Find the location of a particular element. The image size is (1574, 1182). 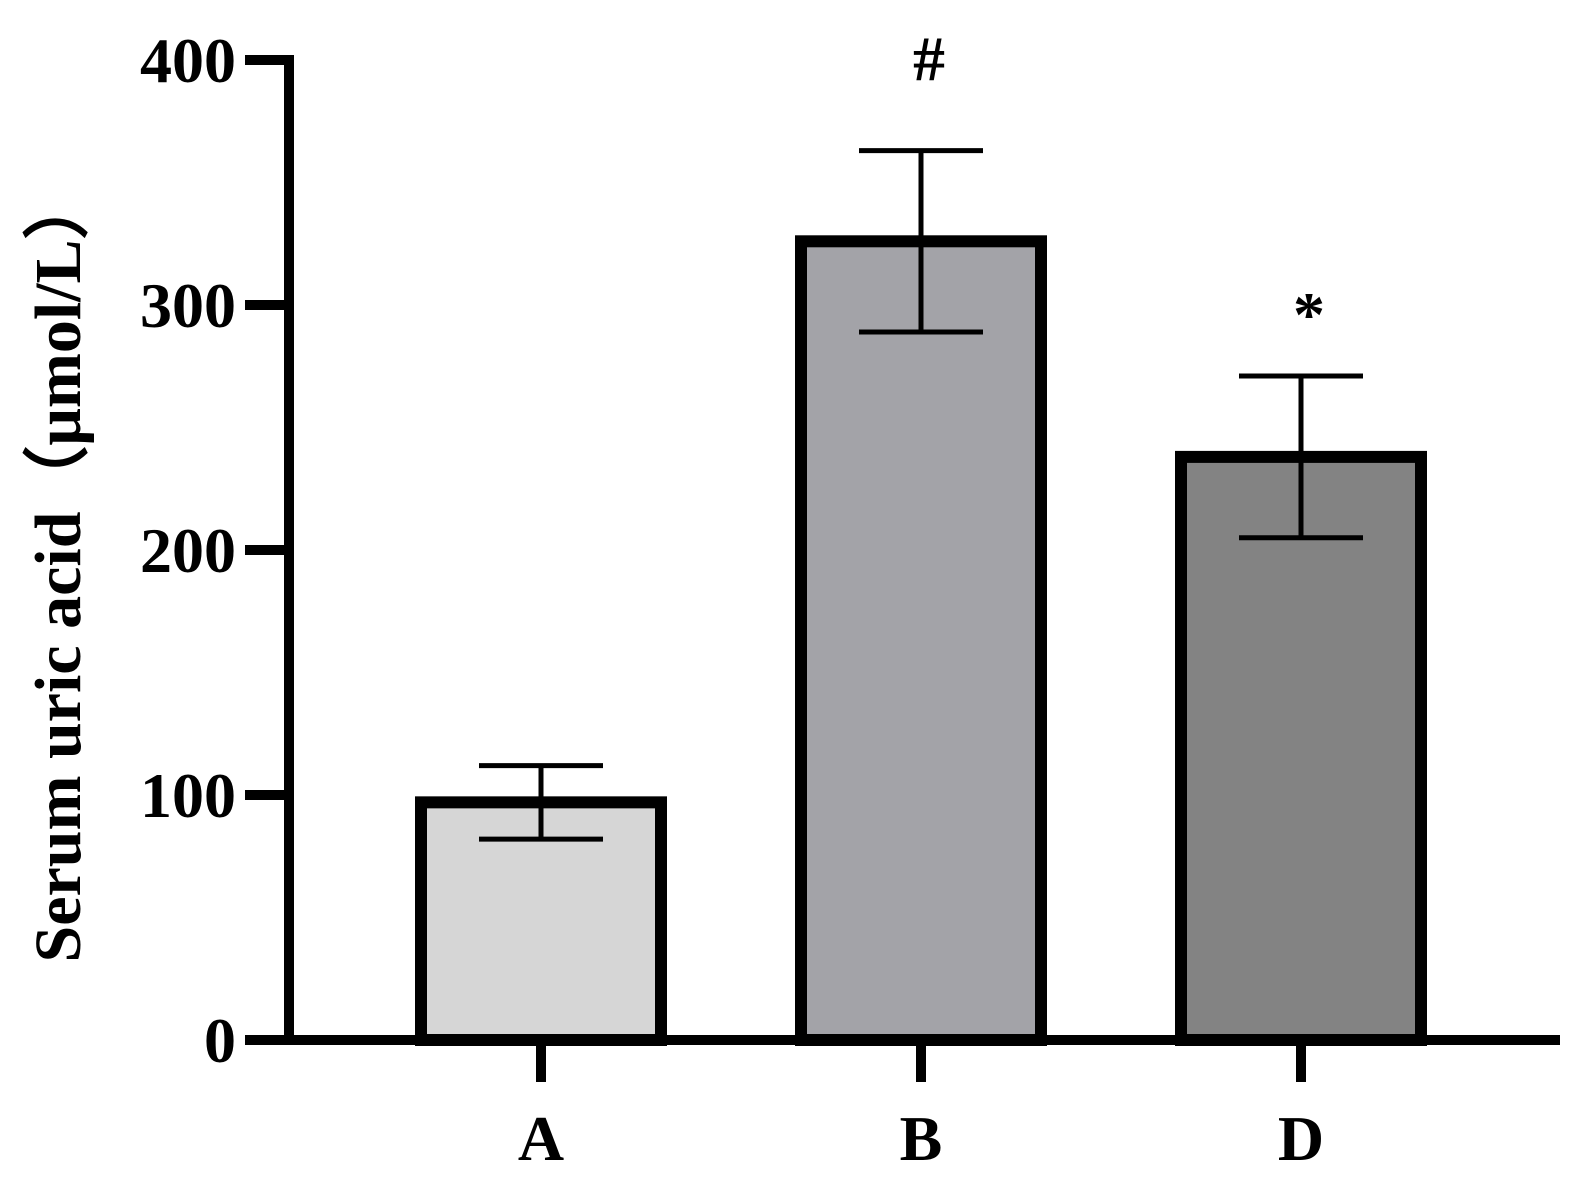

y-axis-label: Serum uric acid（μmol/L） is located at coordinates (58, 567).